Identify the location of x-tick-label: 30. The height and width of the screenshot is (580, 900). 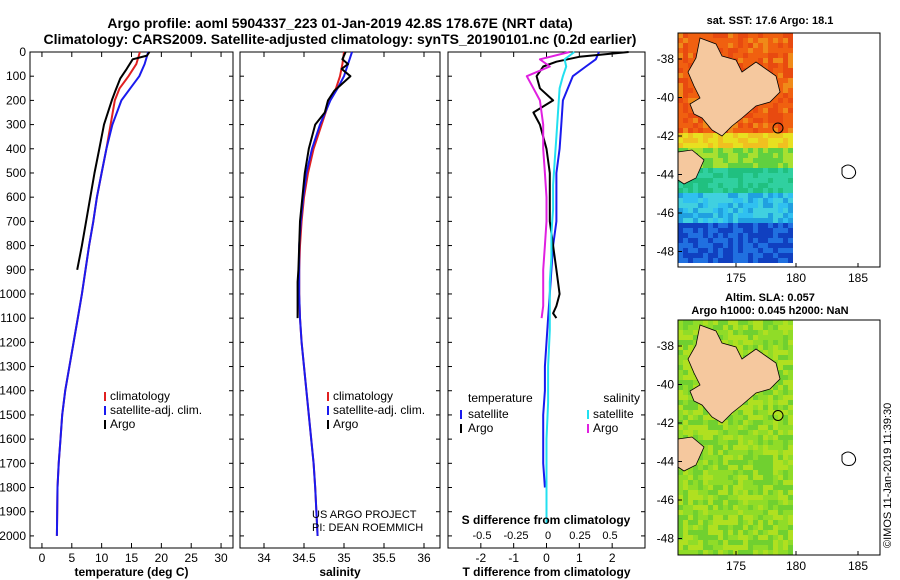
(221, 558).